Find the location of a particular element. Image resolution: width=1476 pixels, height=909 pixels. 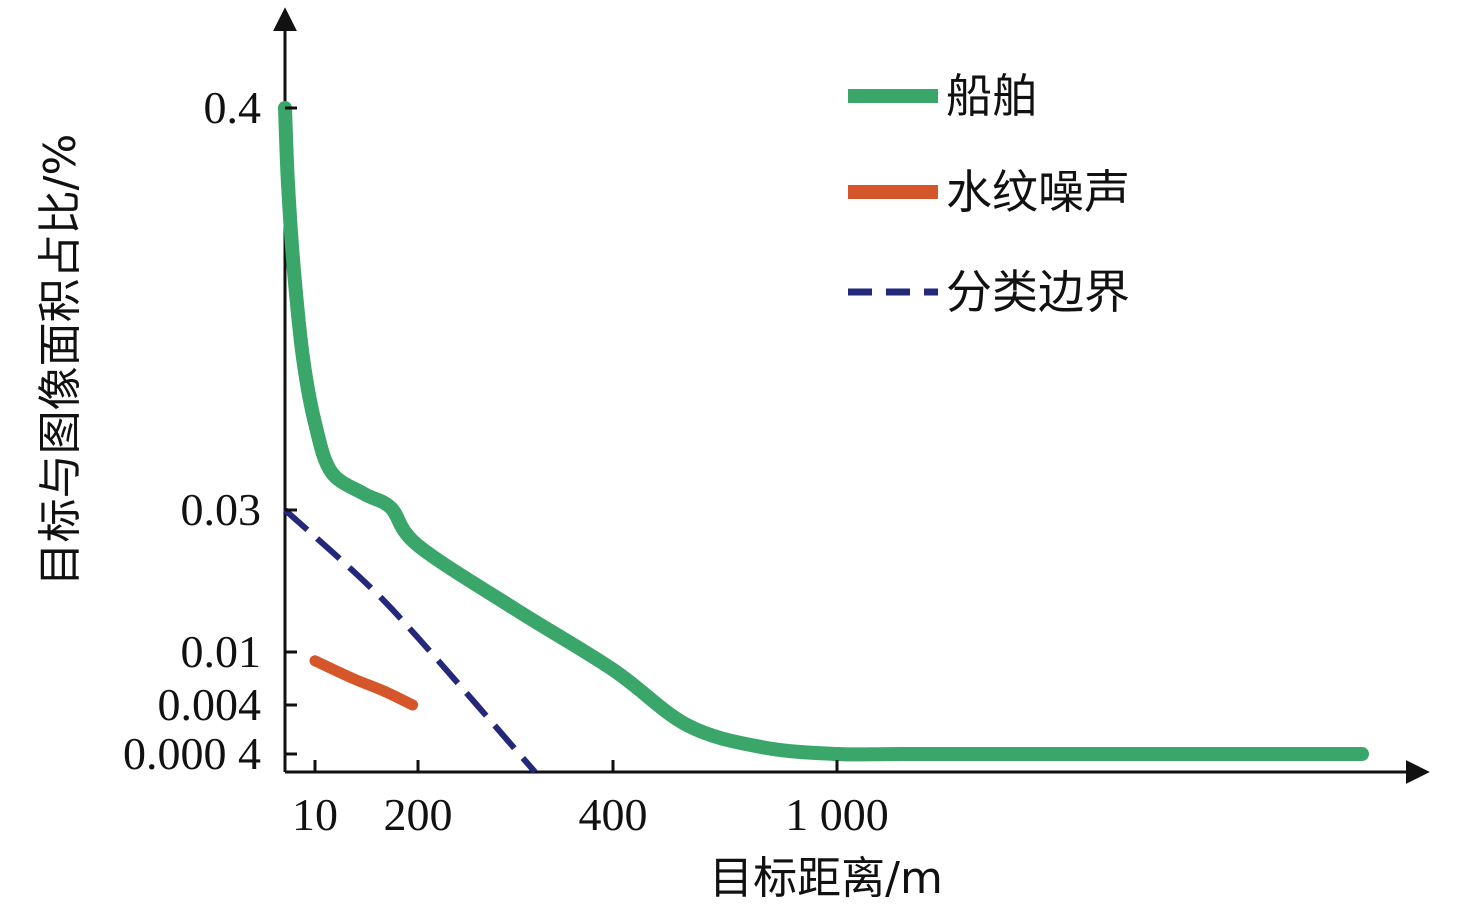

y-tick-label: 0.004 is located at coordinates (210, 704).